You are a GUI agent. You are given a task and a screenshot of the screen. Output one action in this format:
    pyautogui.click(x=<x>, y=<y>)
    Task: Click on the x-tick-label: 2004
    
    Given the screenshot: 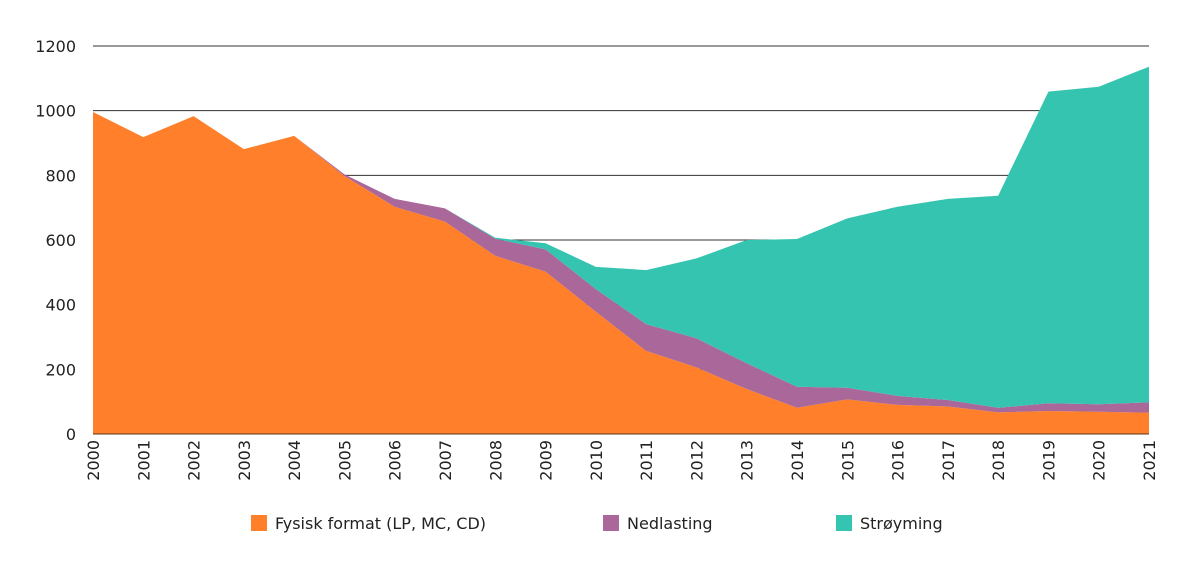 What is the action you would take?
    pyautogui.click(x=294, y=460)
    